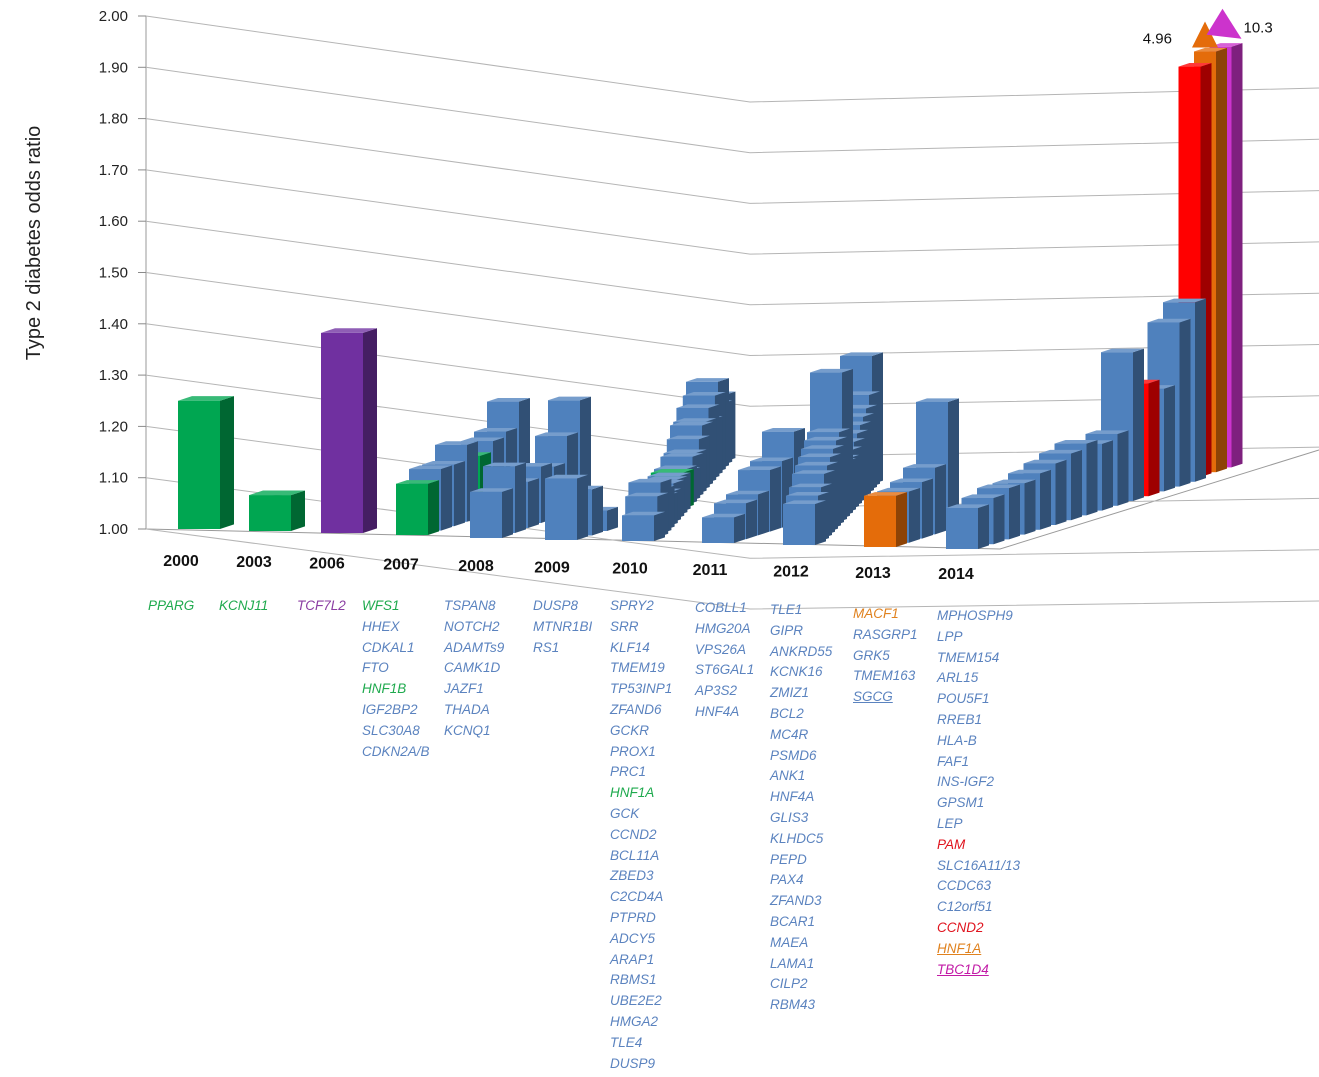 The image size is (1319, 1077). What do you see at coordinates (963, 699) in the screenshot?
I see `gene-label: POU5F1` at bounding box center [963, 699].